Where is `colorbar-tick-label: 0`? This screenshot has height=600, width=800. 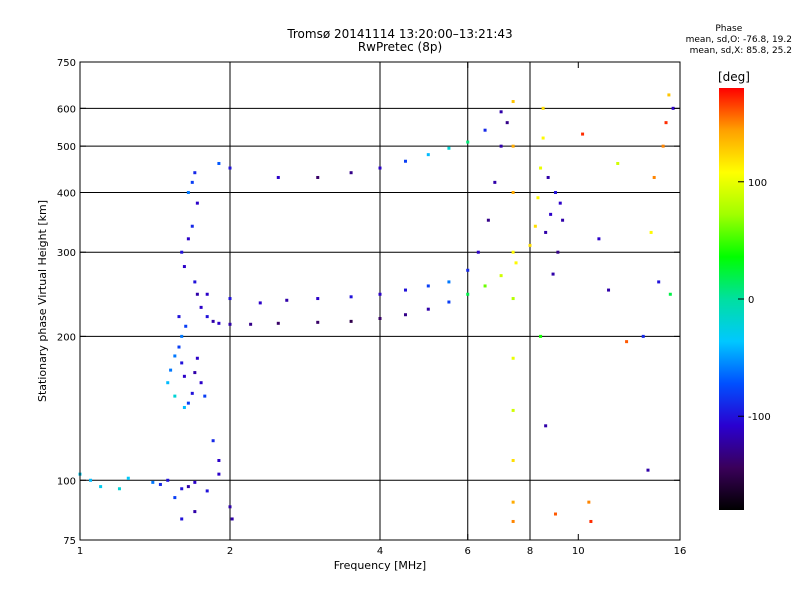
colorbar-tick-label: 0 is located at coordinates (751, 300).